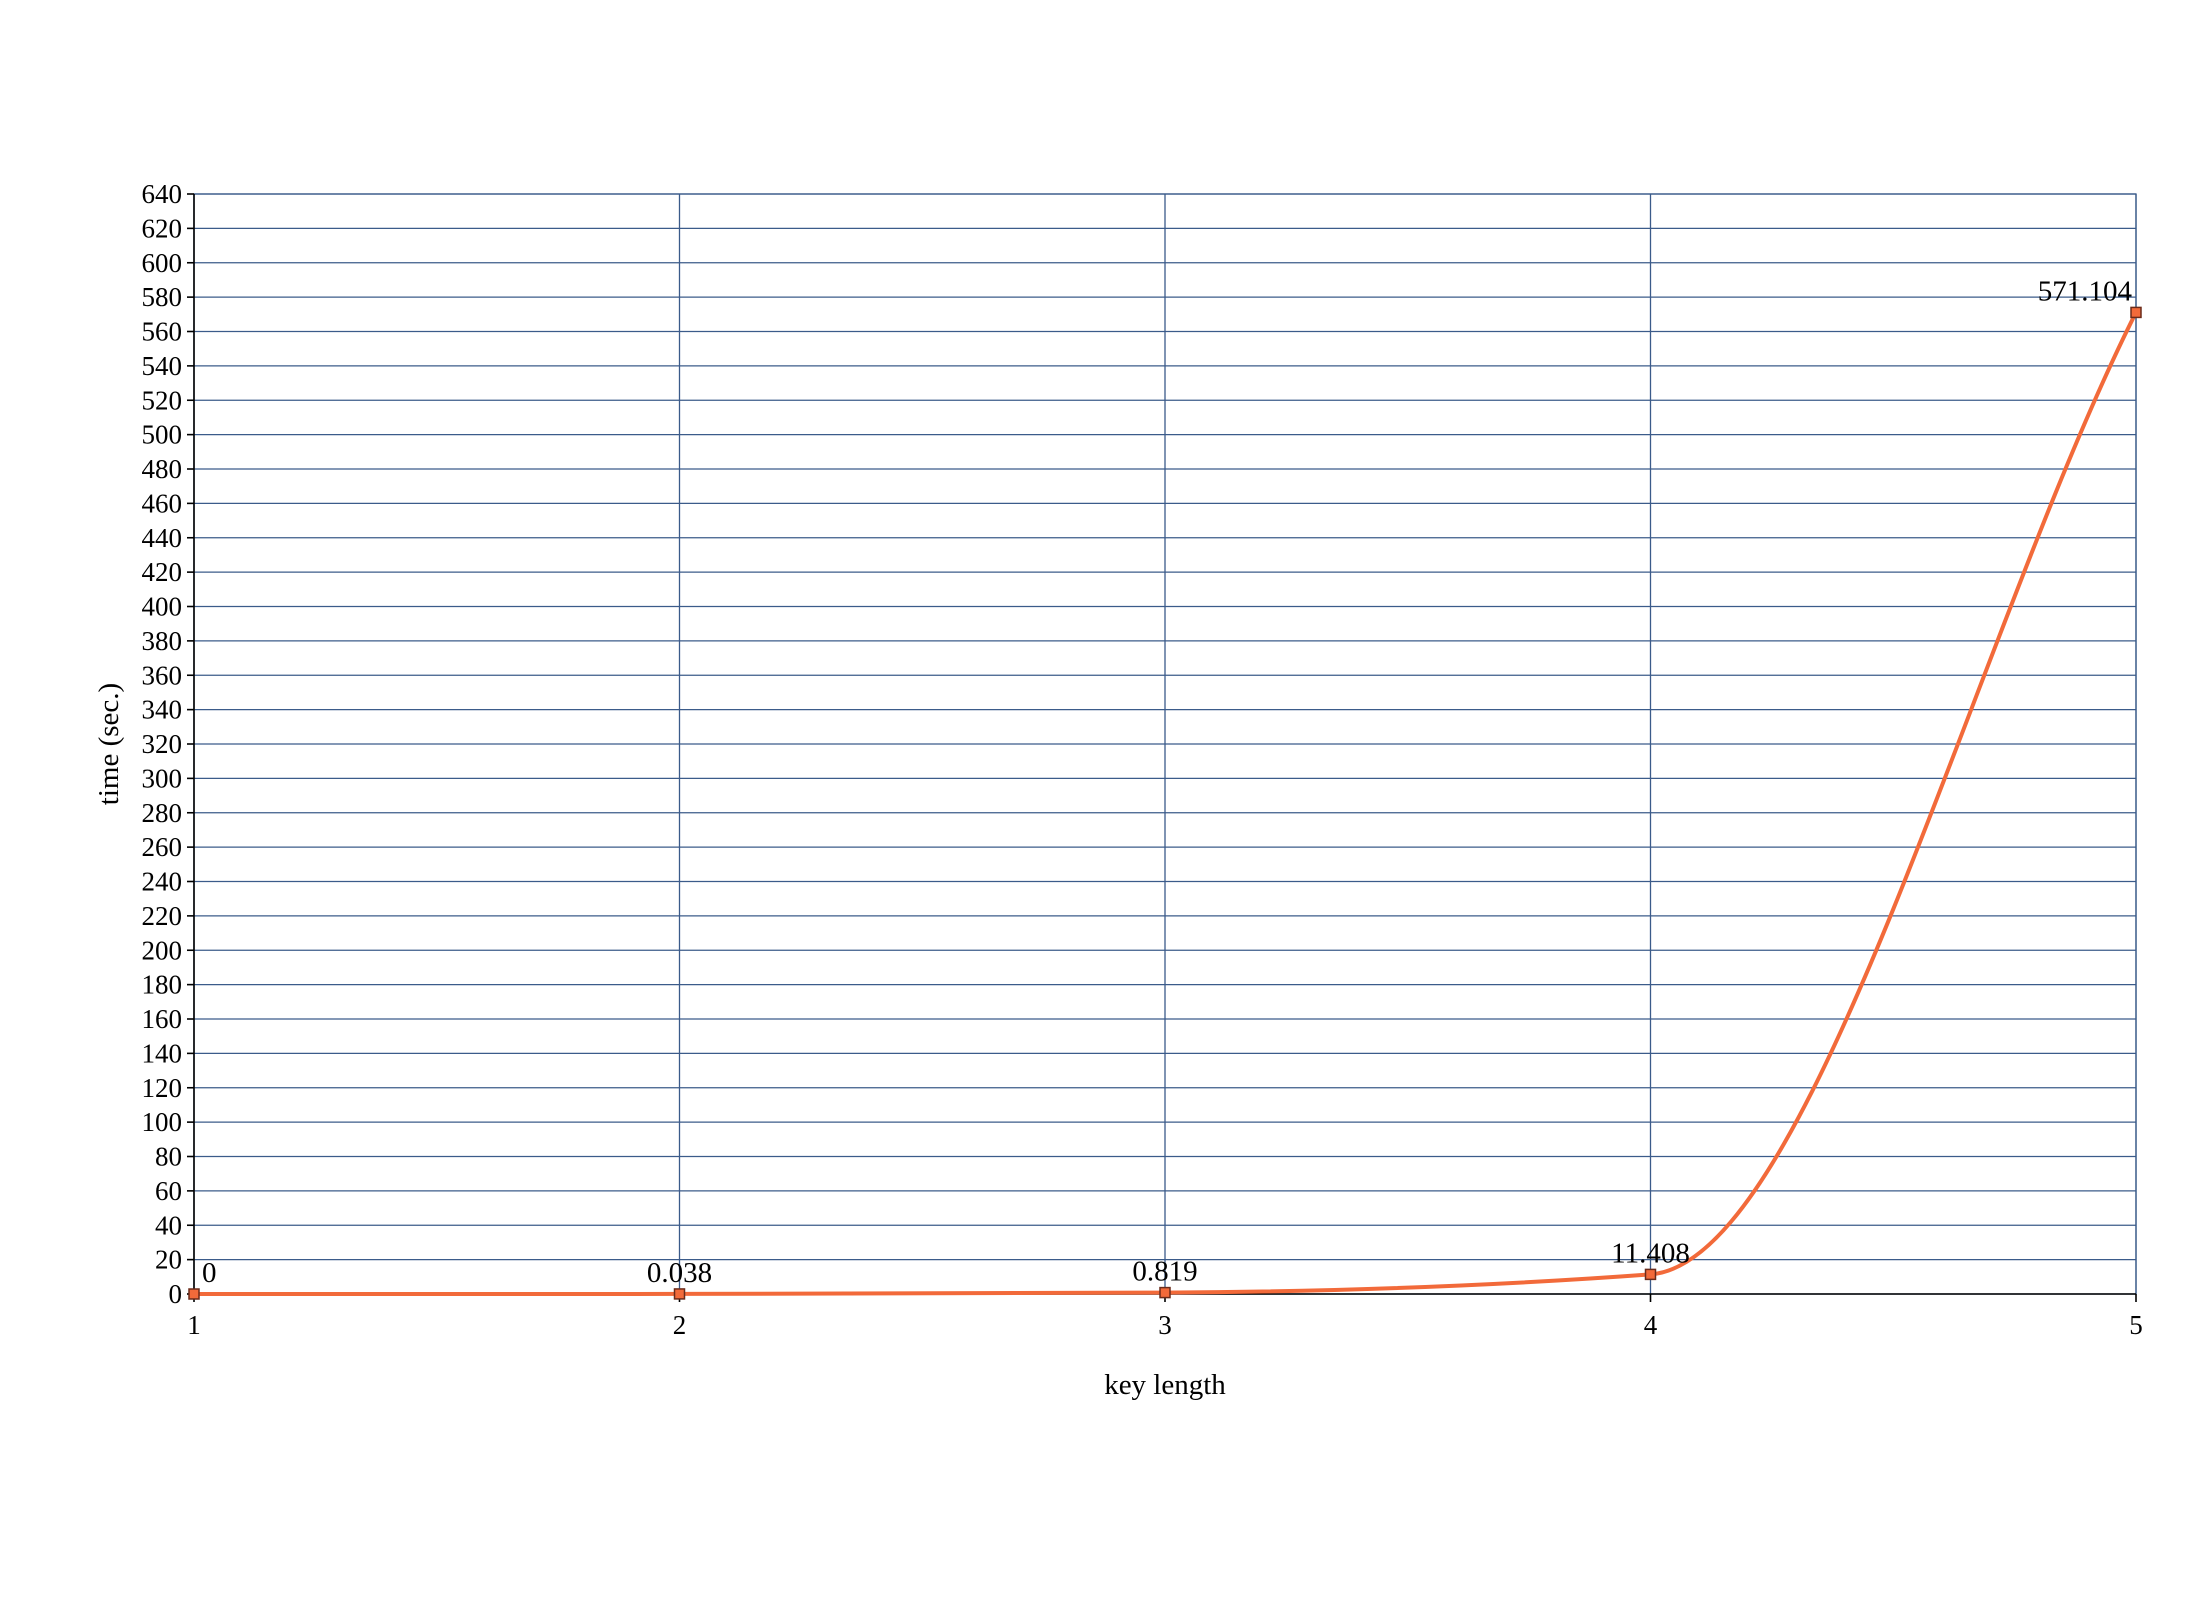  Describe the element at coordinates (162, 572) in the screenshot. I see `y-tick-label: 420` at that location.